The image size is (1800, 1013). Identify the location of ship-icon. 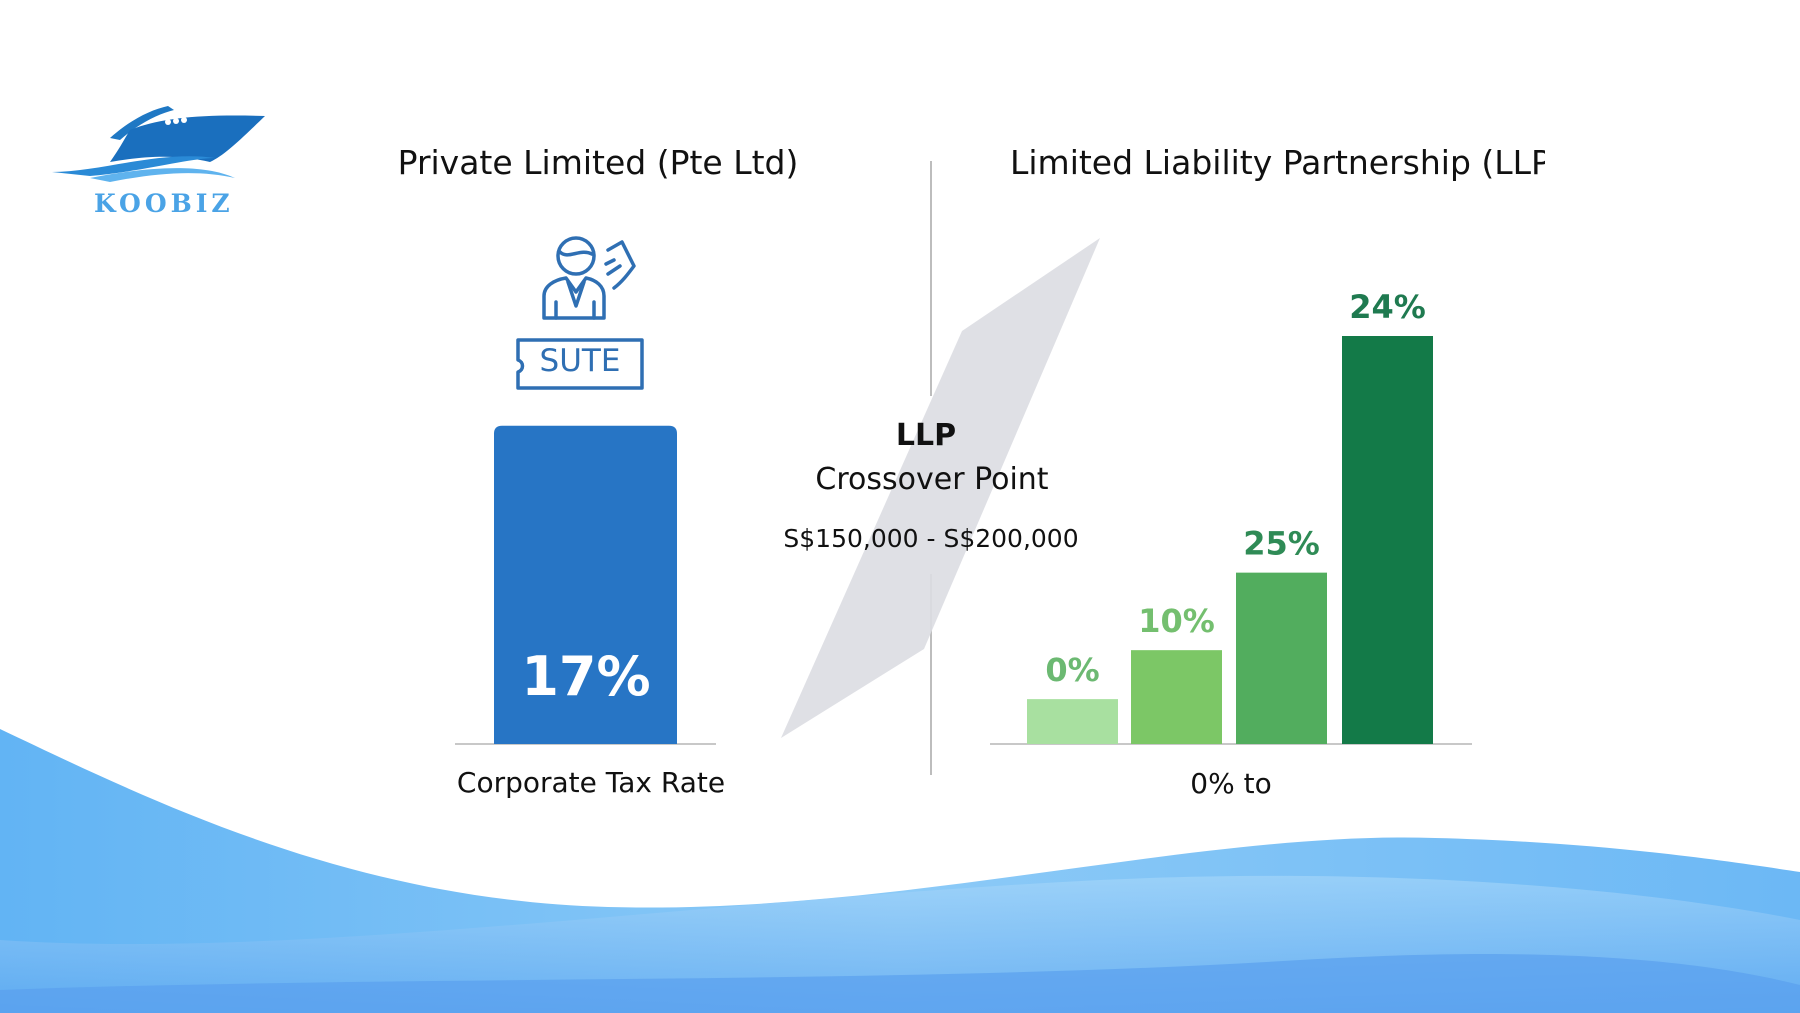
(158, 144).